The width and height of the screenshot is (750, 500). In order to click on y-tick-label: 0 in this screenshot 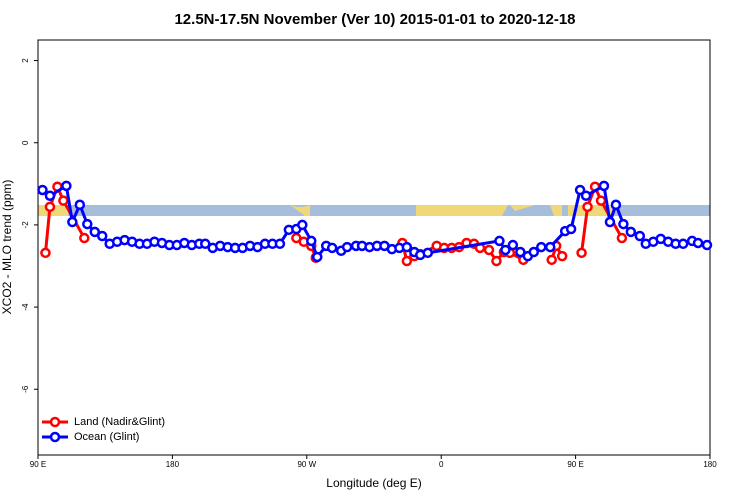, I will do `click(25, 142)`.